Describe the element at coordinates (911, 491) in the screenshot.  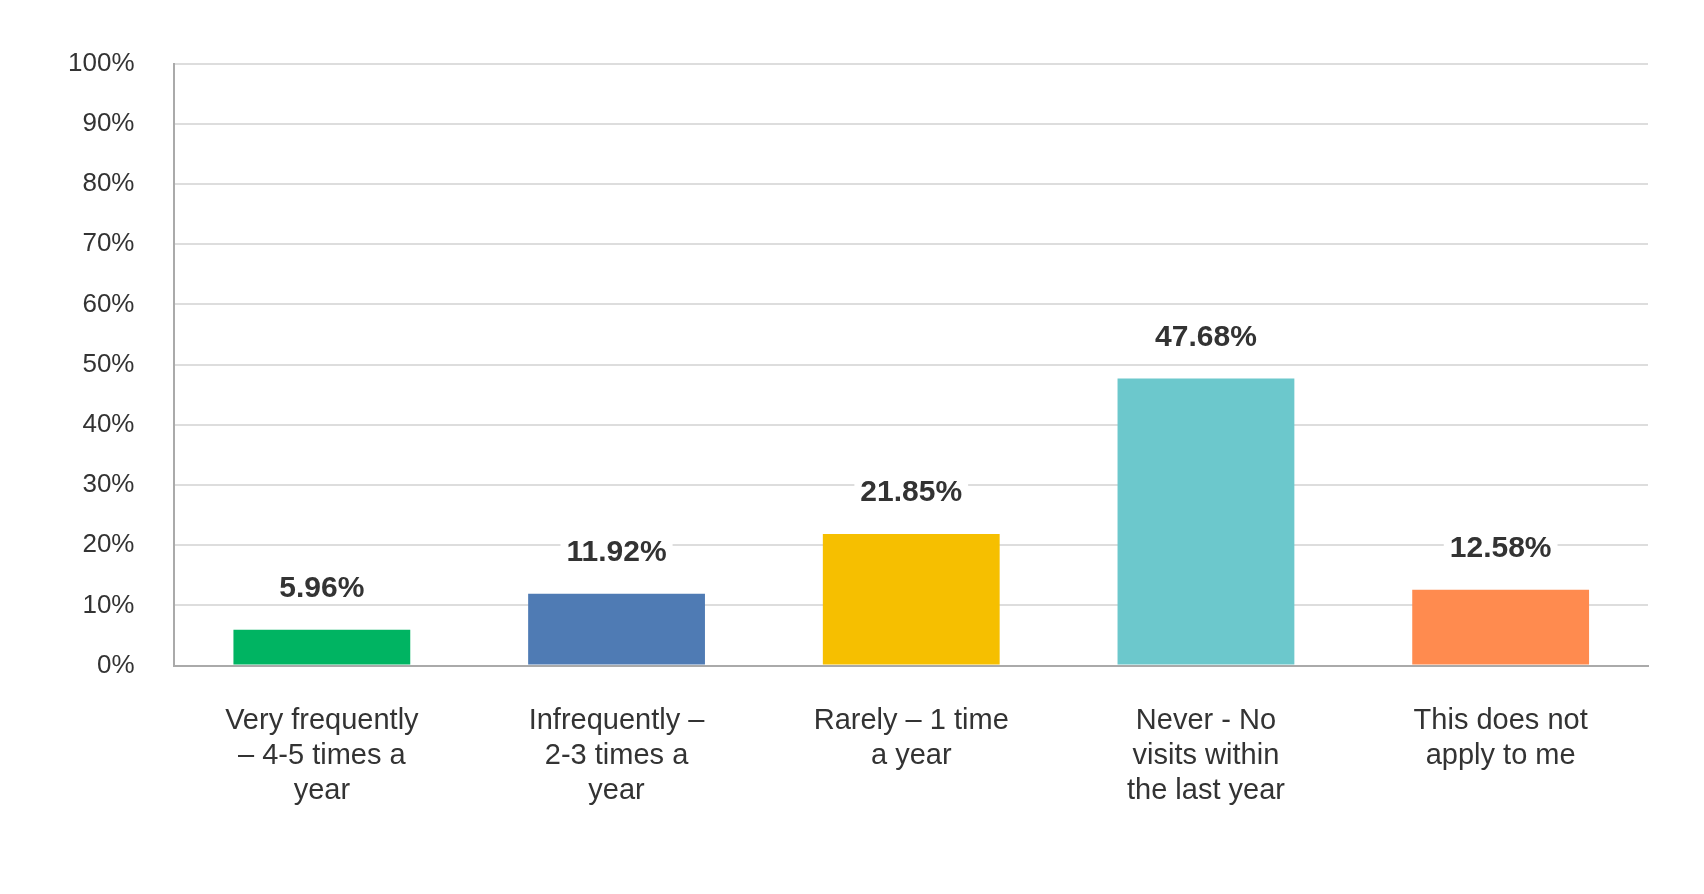
I see `data-label: 21.85%` at that location.